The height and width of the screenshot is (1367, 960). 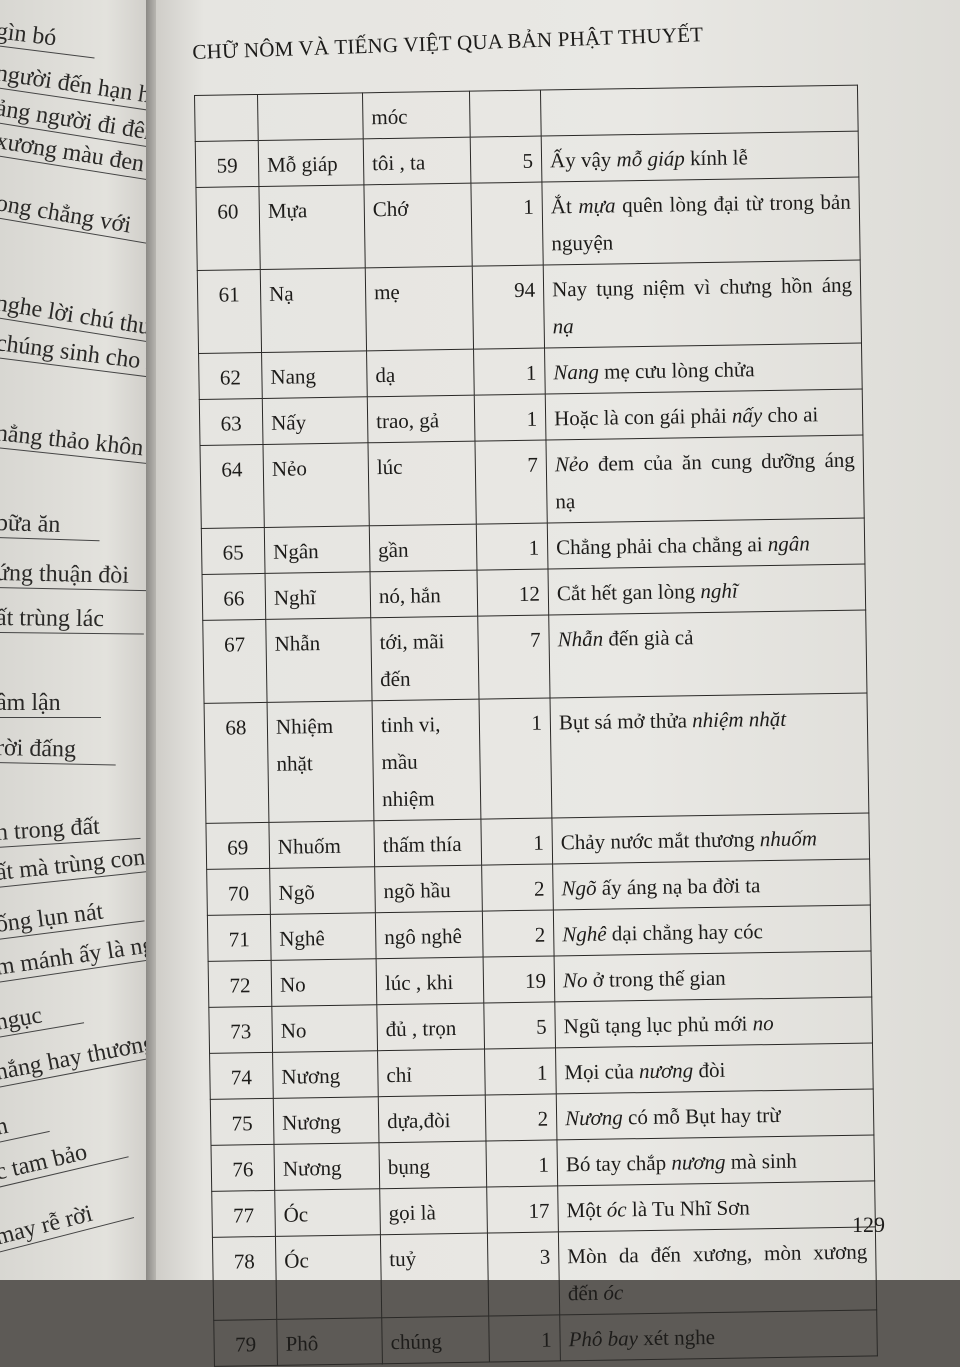 I want to click on cell-word: Mỗ giáp, so click(x=311, y=162).